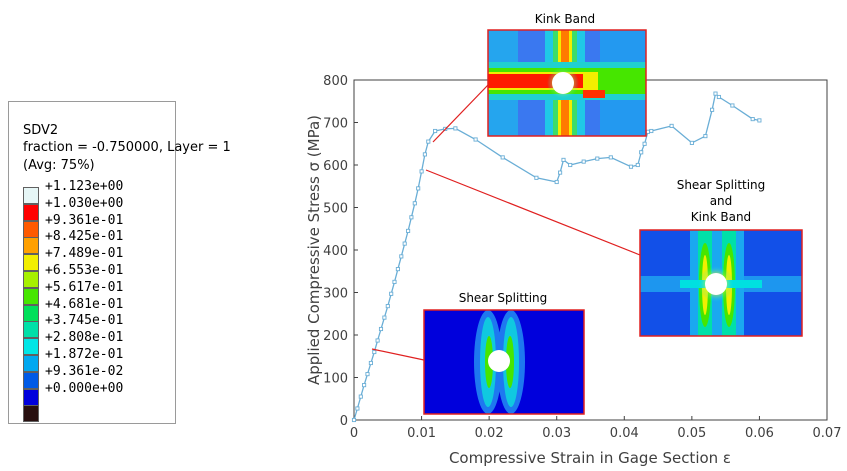 The width and height of the screenshot is (847, 471). What do you see at coordinates (590, 458) in the screenshot?
I see `x-axis-label: Compressive Strain in Gage Section ε` at bounding box center [590, 458].